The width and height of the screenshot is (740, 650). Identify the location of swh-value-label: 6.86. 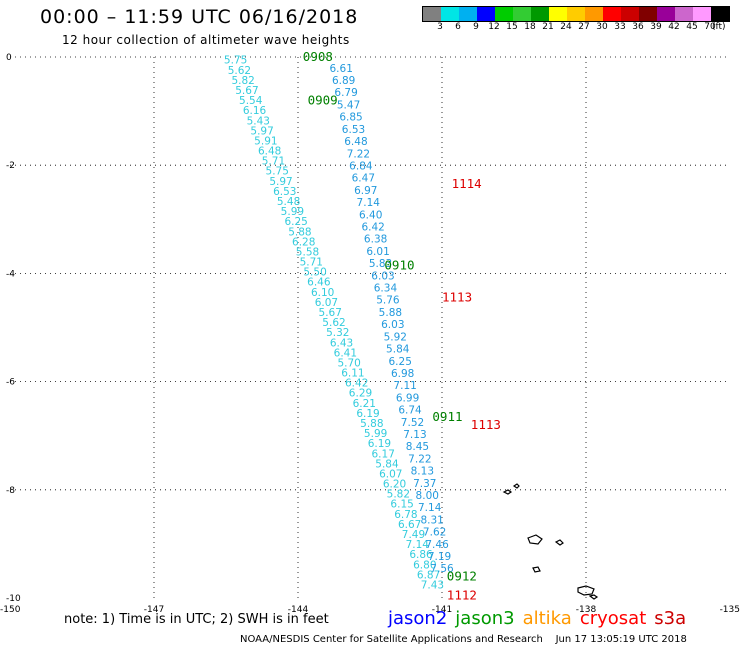
(421, 555).